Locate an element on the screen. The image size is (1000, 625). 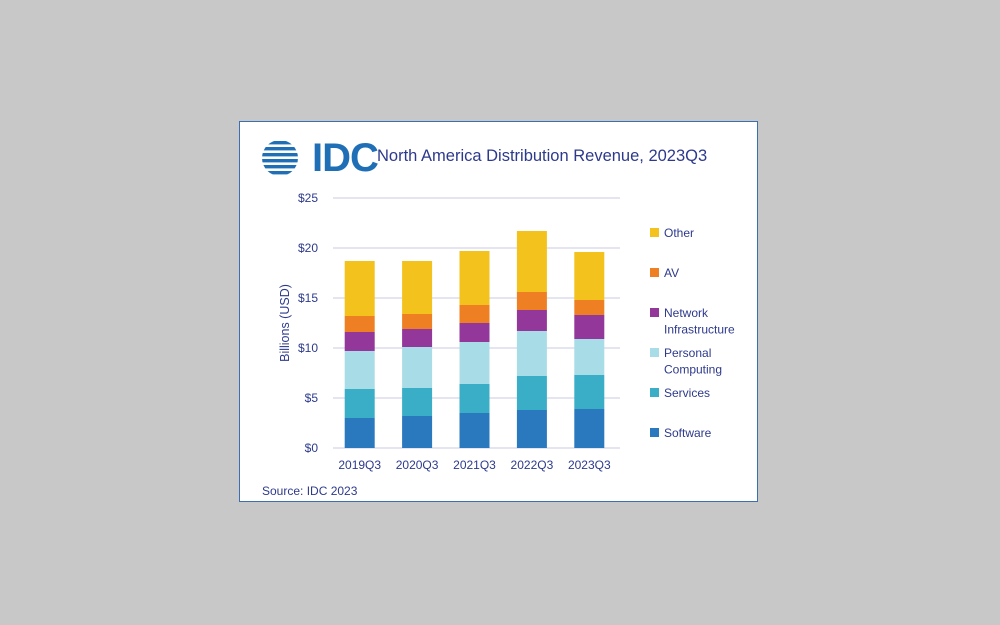
x-tick-label: 2020Q3 is located at coordinates (417, 465).